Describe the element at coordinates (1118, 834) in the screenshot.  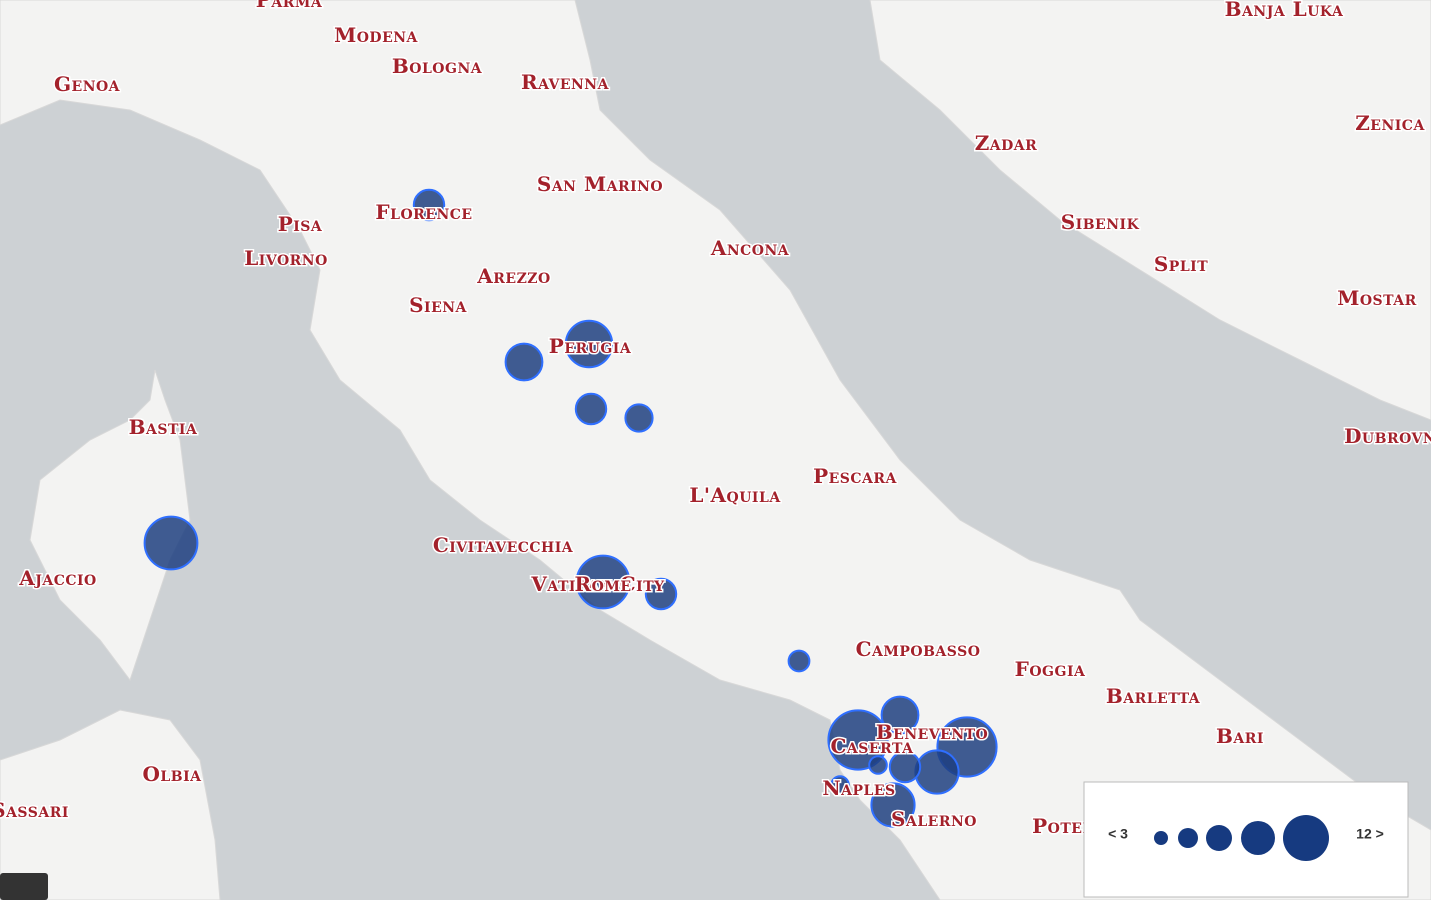
I see `legend-min: < 3` at that location.